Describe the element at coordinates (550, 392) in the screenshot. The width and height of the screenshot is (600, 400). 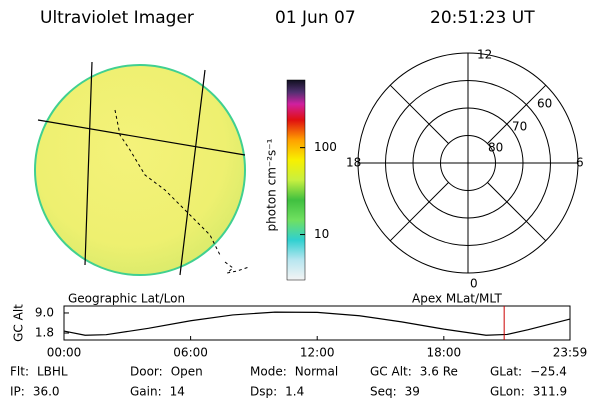
I see `field-value: 311.9` at that location.